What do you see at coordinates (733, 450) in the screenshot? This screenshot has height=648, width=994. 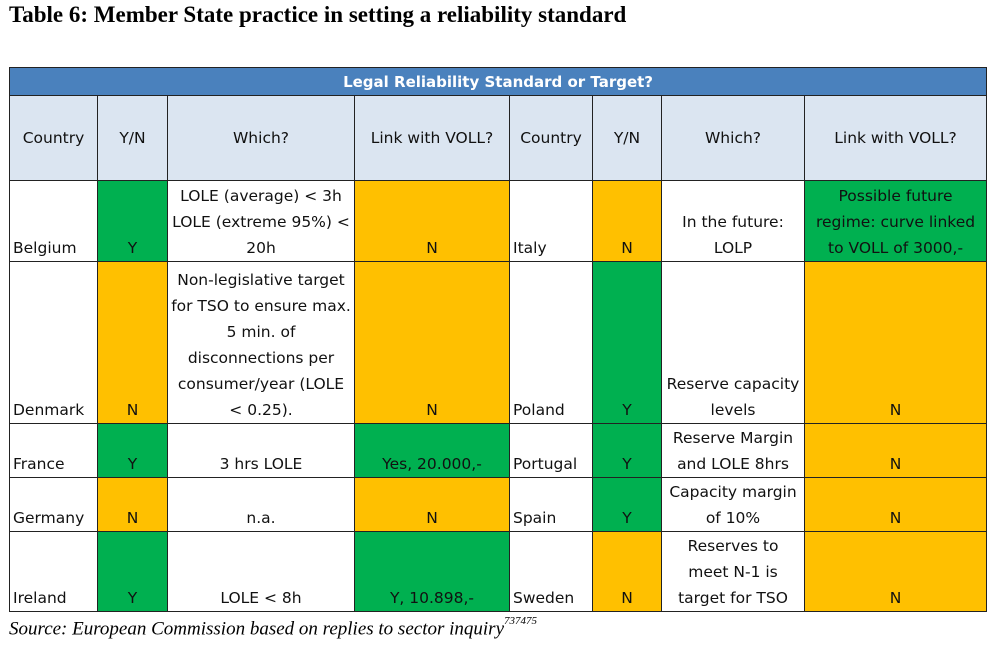 I see `which-cell: Reserve Margin and LOLE 8hrs` at bounding box center [733, 450].